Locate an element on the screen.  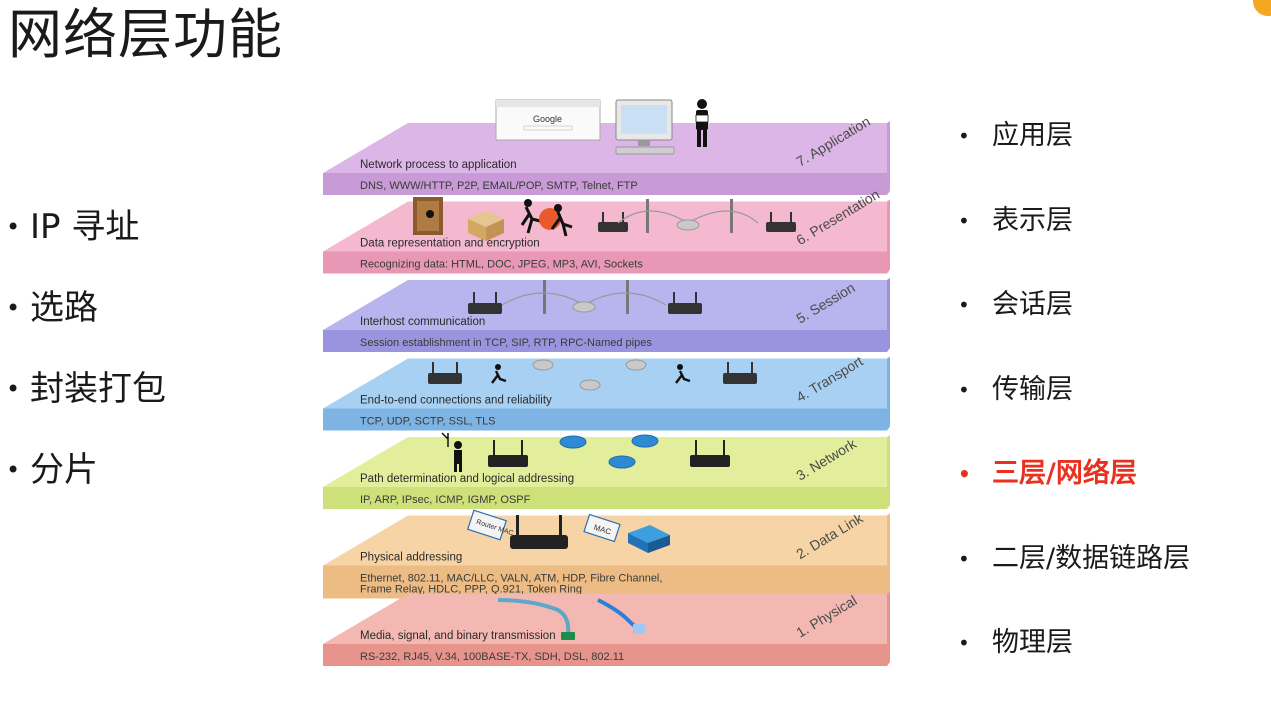
layer-protocols: TCP, UDP, SCTP, SSL, TLS is located at coordinates (428, 422).